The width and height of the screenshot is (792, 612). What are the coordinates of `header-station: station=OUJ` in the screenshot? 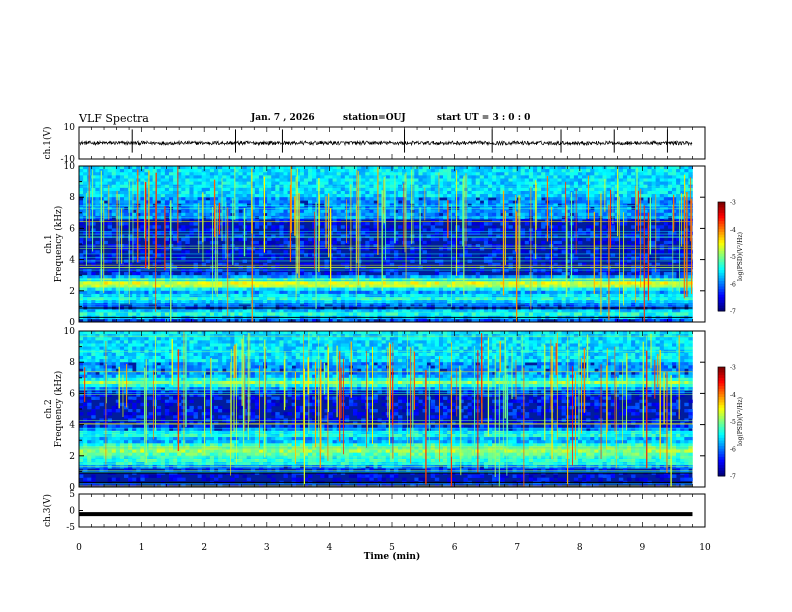 It's located at (374, 118).